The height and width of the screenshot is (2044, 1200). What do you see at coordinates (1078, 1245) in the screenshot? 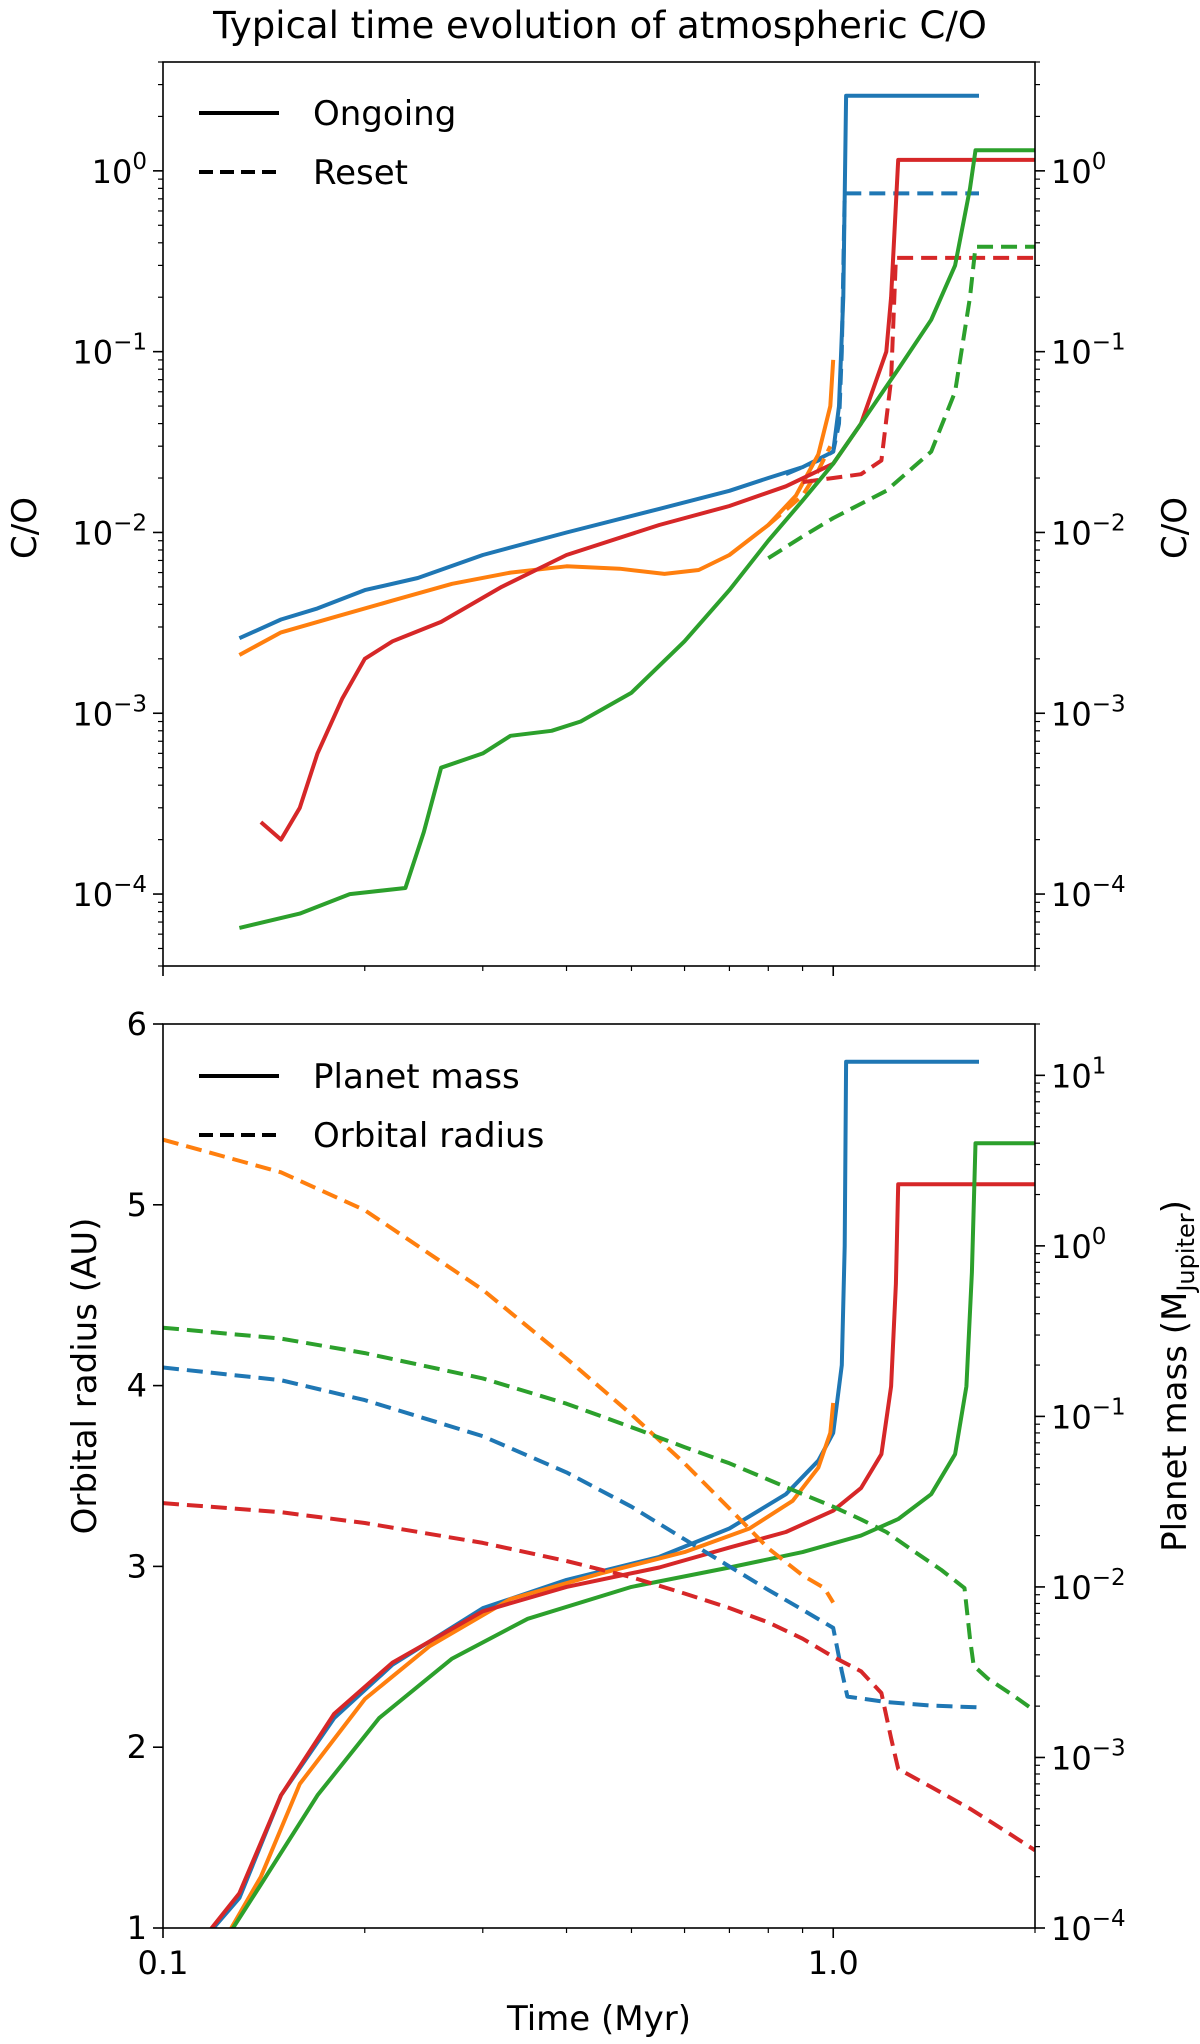
I see `bottom-tick-label-right: 10⁰` at bounding box center [1078, 1245].